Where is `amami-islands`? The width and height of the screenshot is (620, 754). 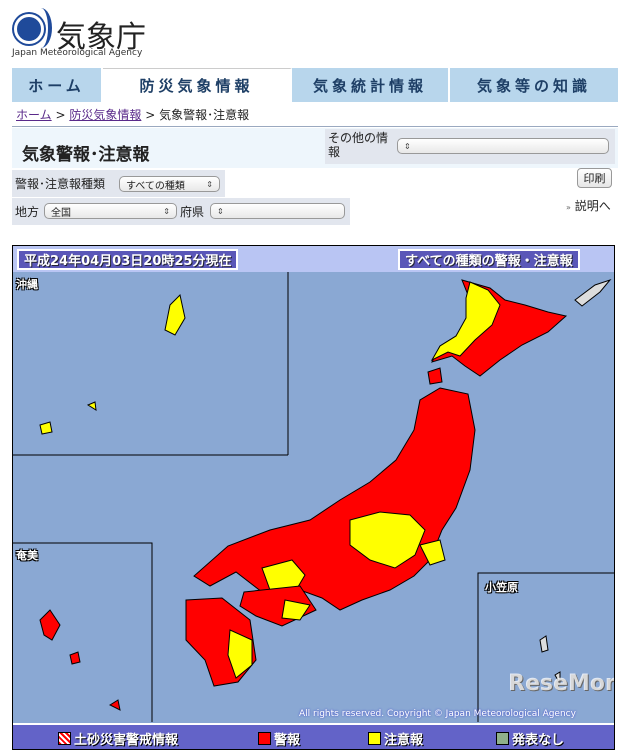
amami-islands is located at coordinates (80, 660).